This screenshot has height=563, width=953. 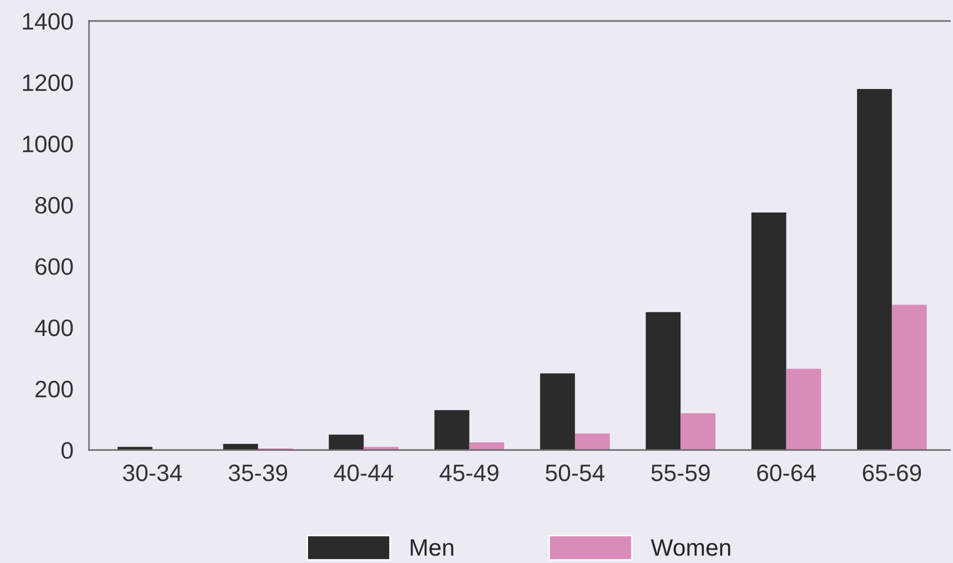 What do you see at coordinates (690, 547) in the screenshot?
I see `legend-label: Women` at bounding box center [690, 547].